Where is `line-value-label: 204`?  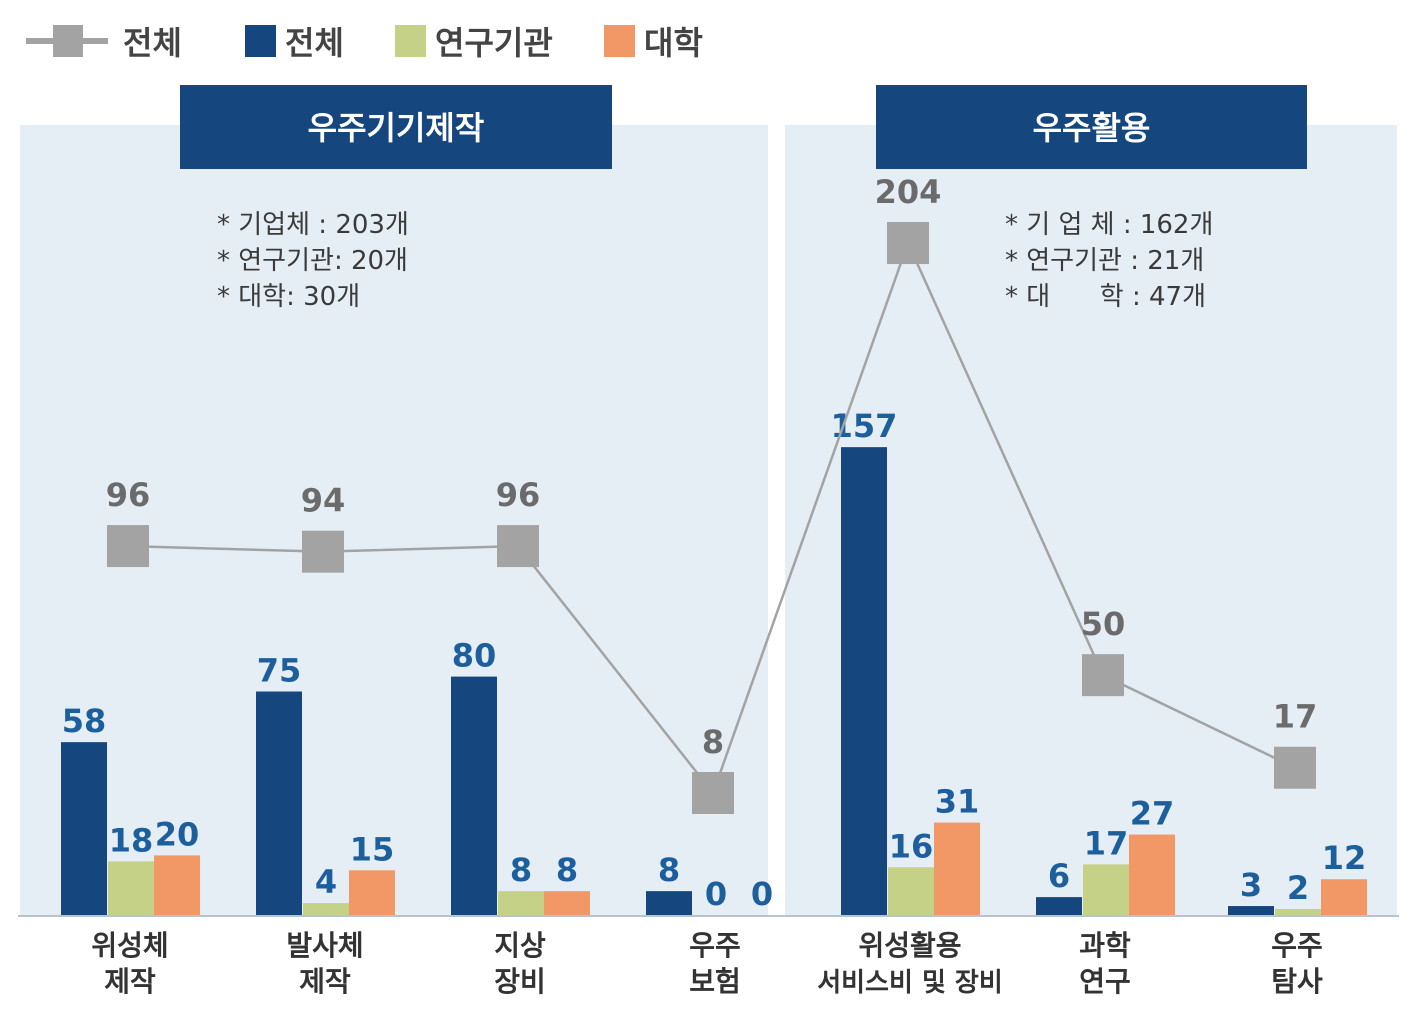 line-value-label: 204 is located at coordinates (908, 192).